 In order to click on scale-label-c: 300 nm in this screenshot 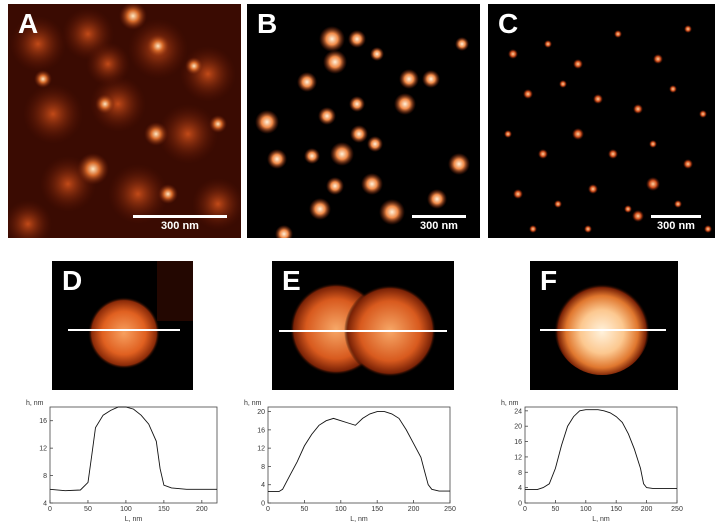, I will do `click(676, 226)`.